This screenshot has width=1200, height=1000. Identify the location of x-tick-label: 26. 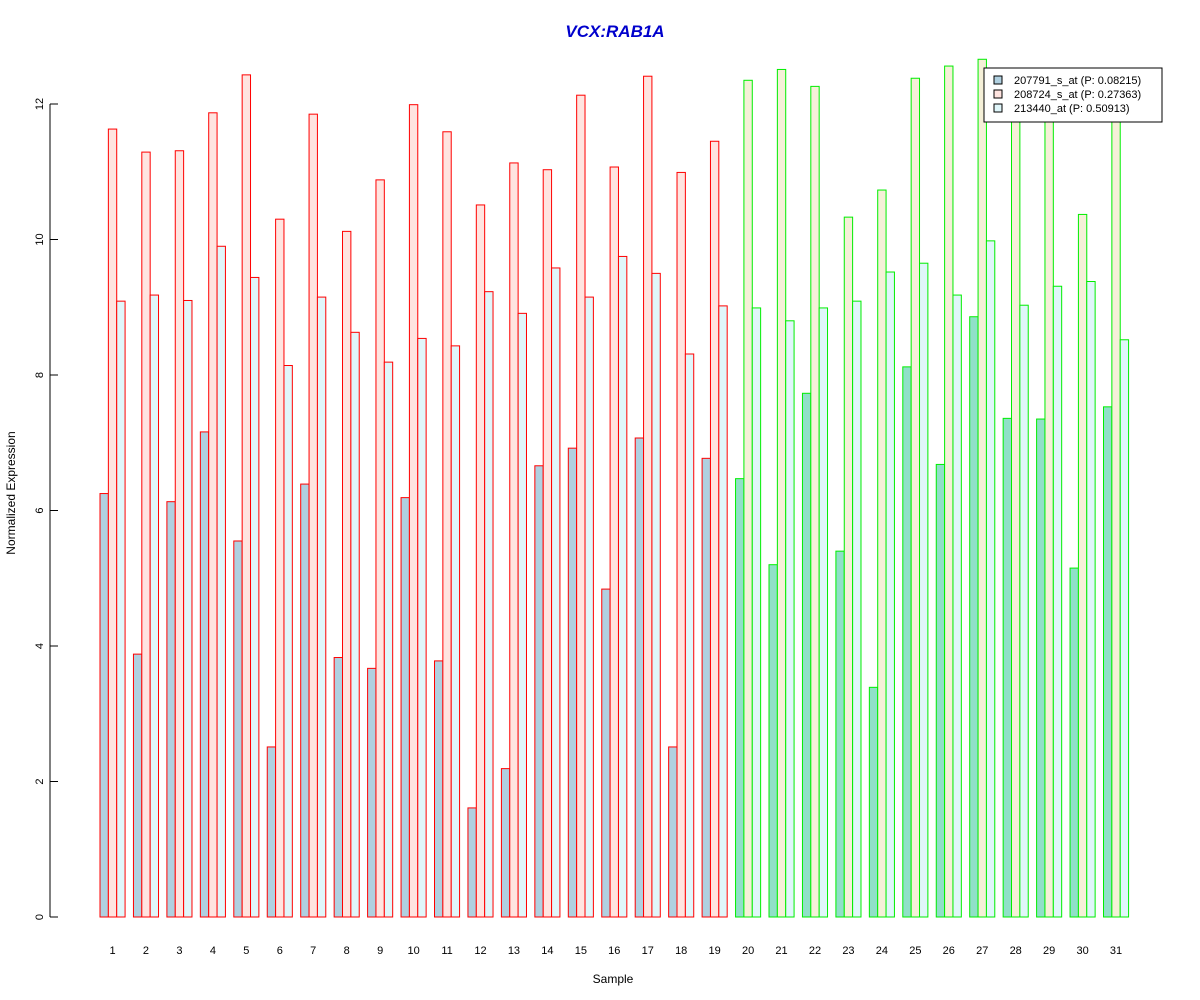
(949, 951).